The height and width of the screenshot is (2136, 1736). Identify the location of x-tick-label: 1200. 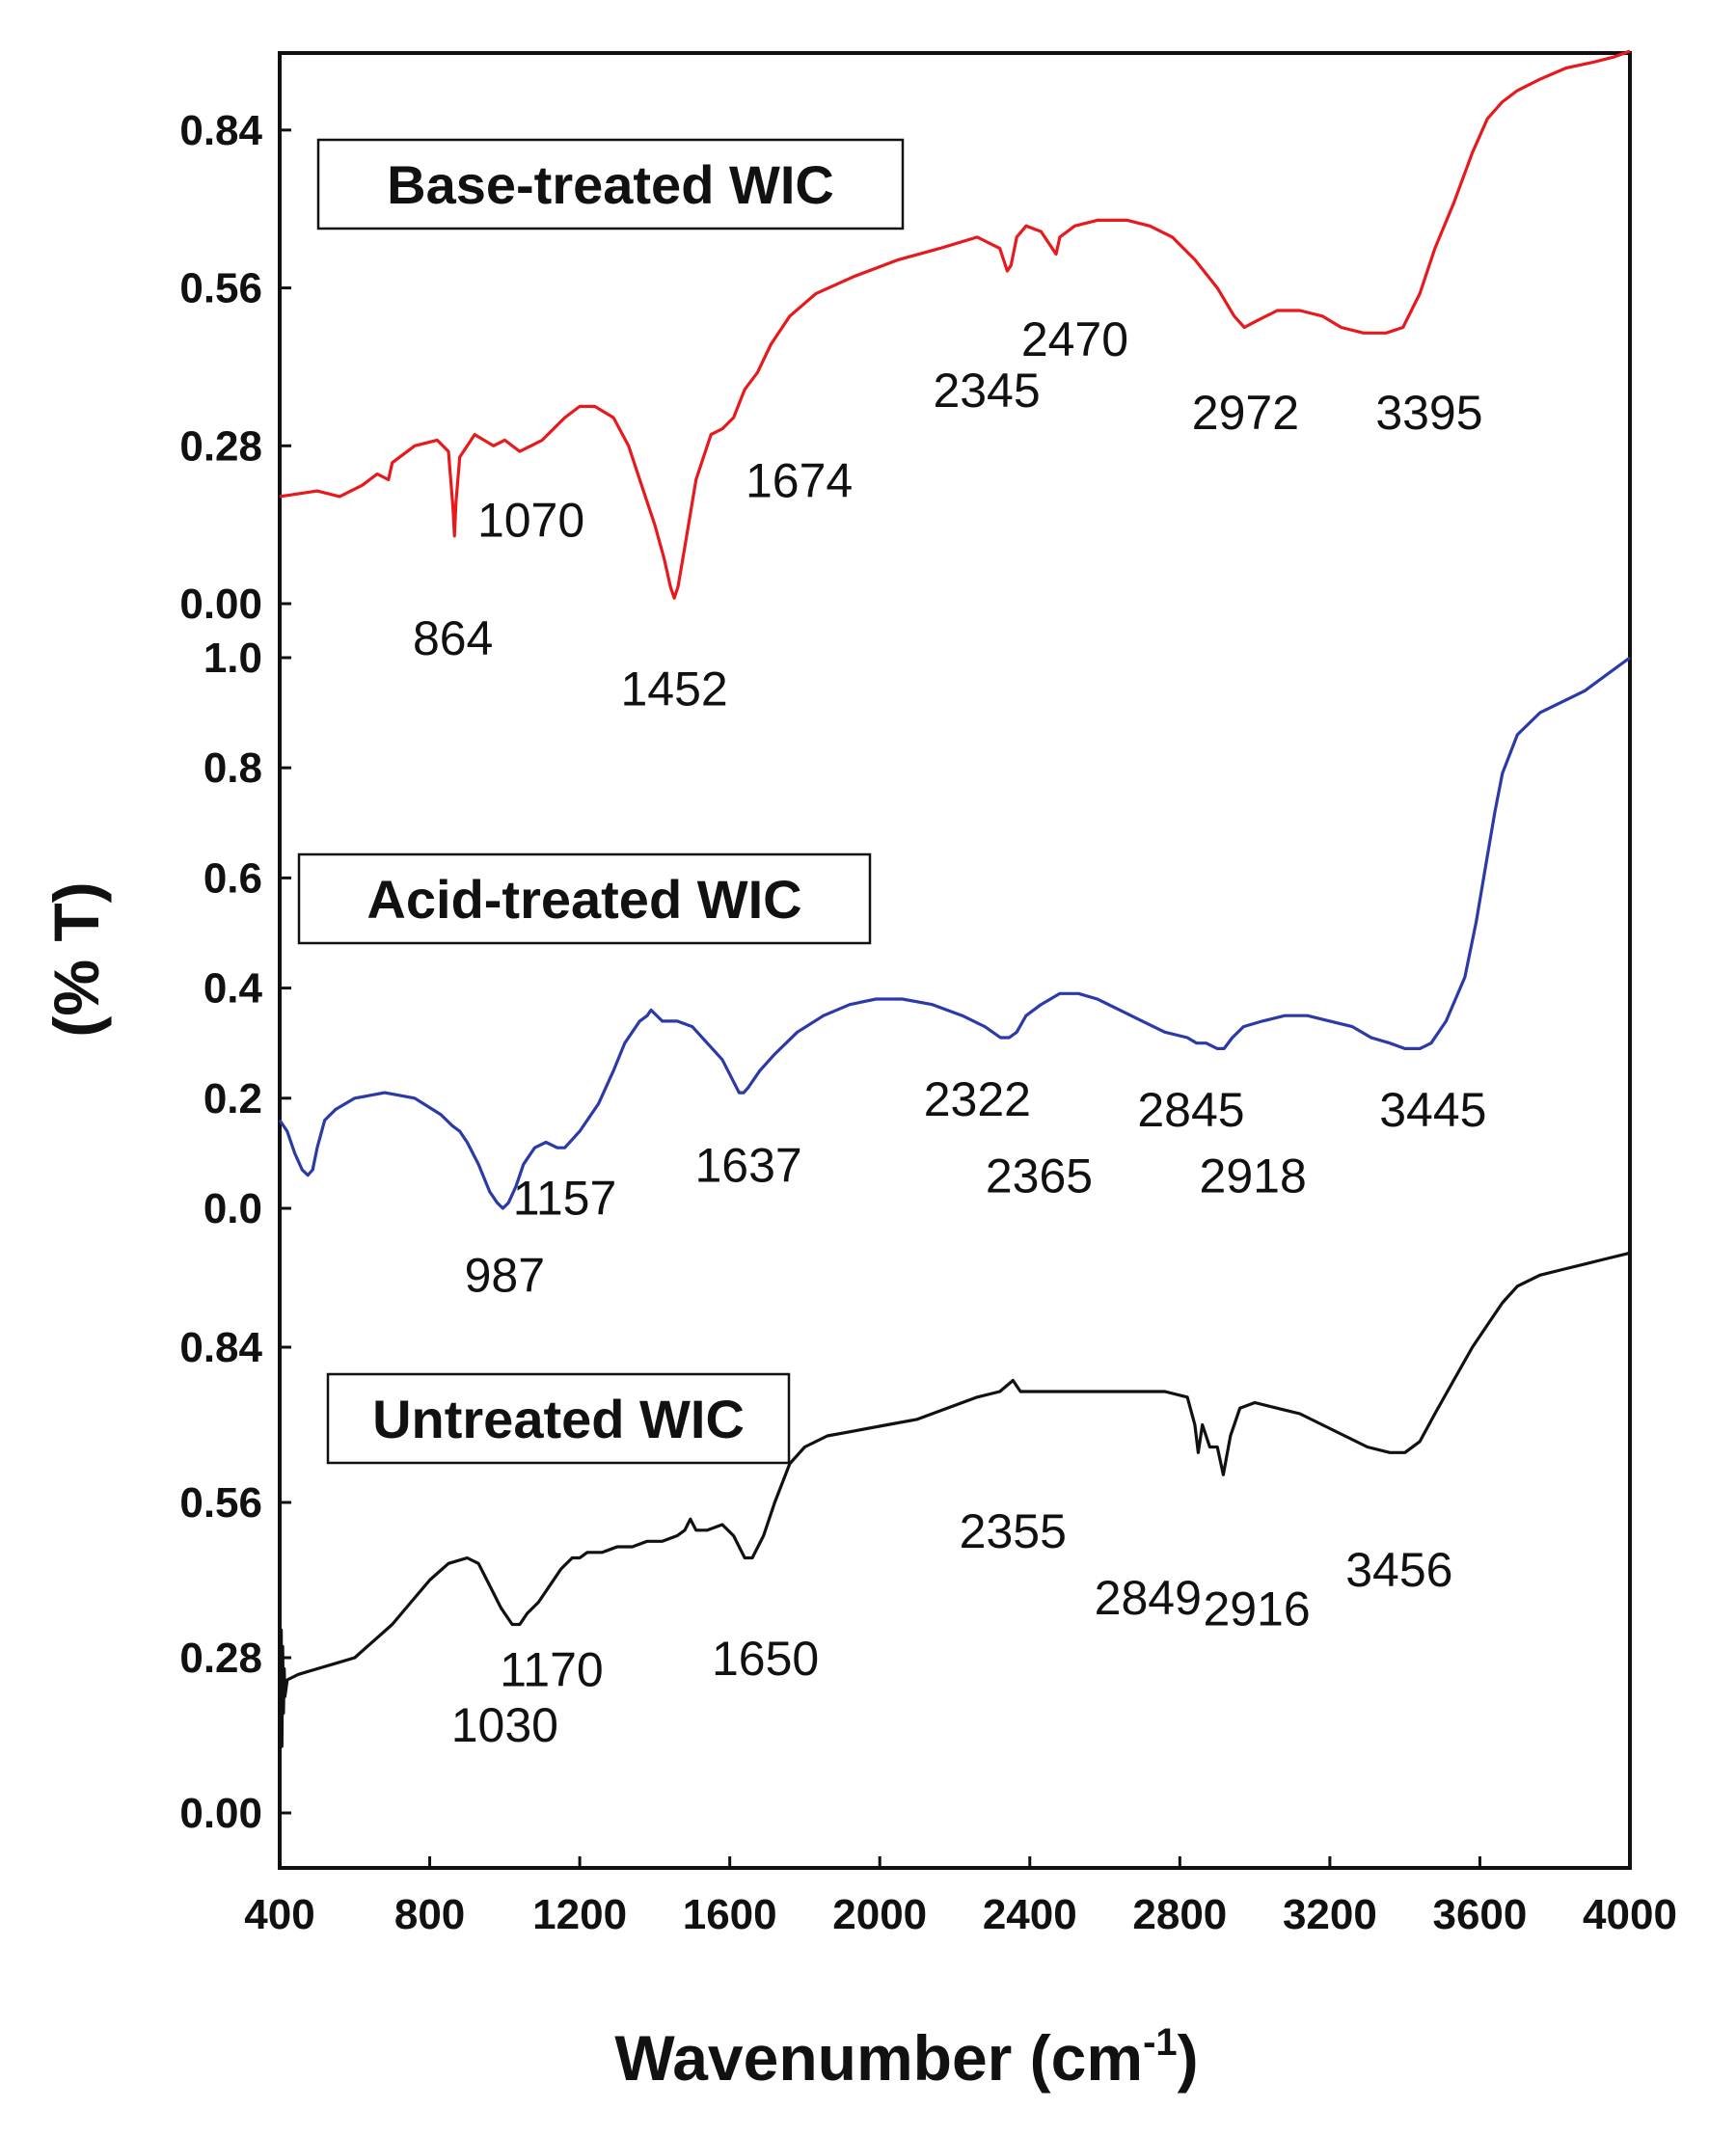
(580, 1914).